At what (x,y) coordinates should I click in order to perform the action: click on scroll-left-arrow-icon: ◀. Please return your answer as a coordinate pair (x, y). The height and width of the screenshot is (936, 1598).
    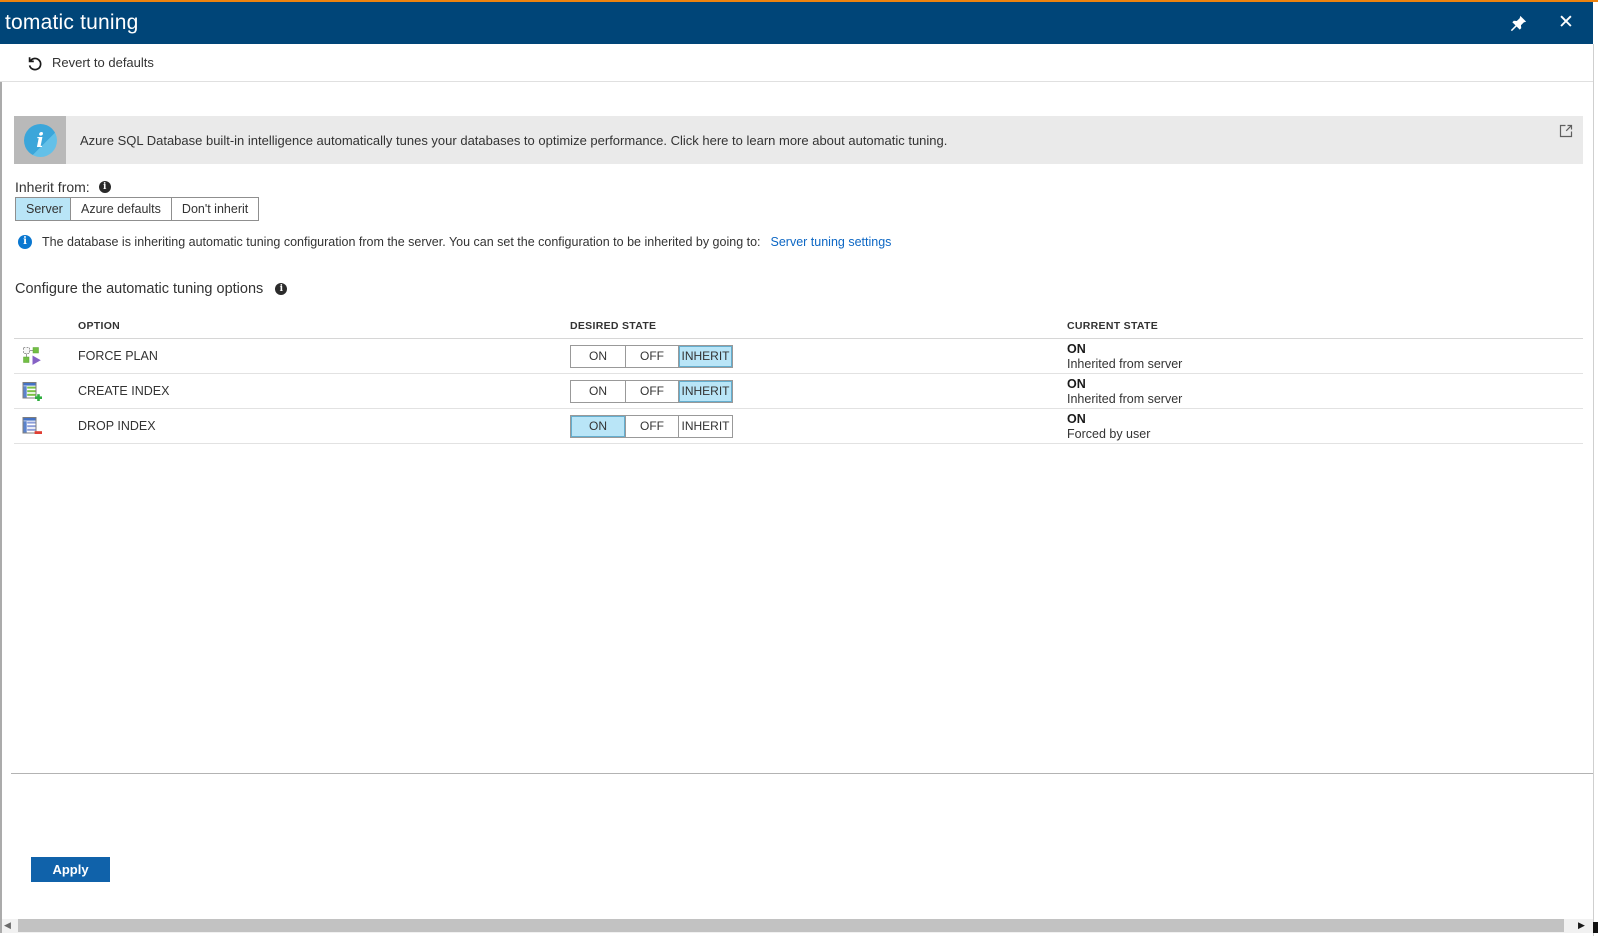
    Looking at the image, I should click on (7, 925).